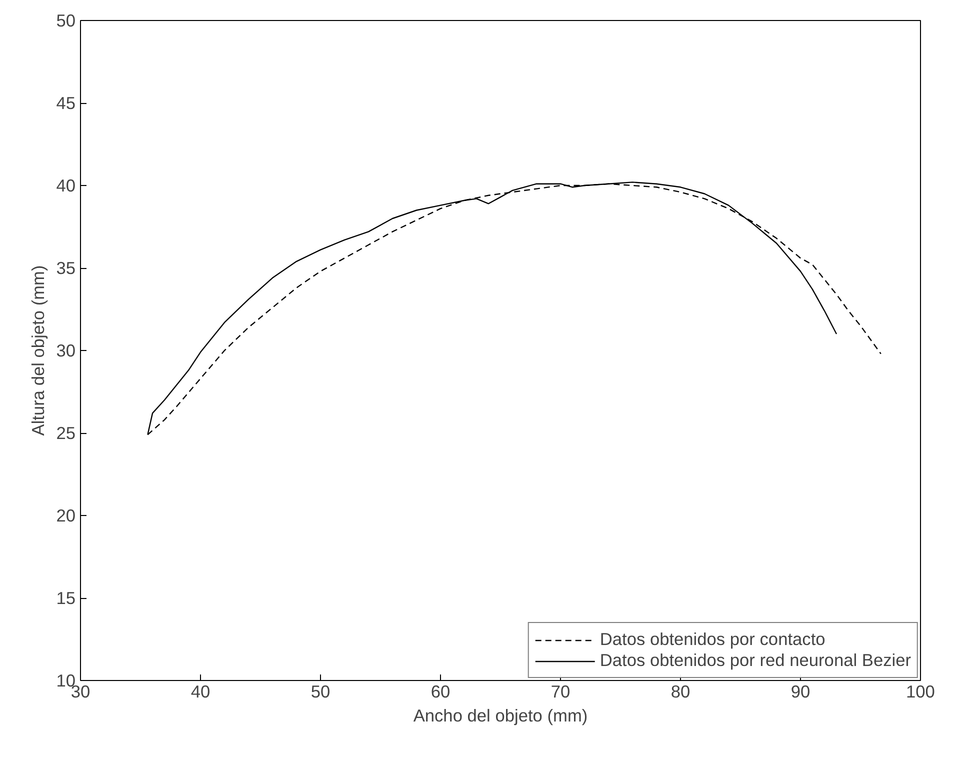 This screenshot has height=758, width=957. What do you see at coordinates (200, 692) in the screenshot?
I see `x-tick-label: 40` at bounding box center [200, 692].